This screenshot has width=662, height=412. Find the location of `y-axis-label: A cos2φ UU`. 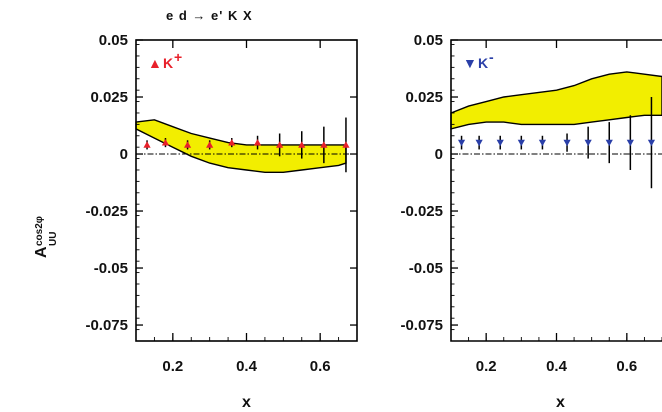

y-axis-label: A cos2φ UU is located at coordinates (46, 237).